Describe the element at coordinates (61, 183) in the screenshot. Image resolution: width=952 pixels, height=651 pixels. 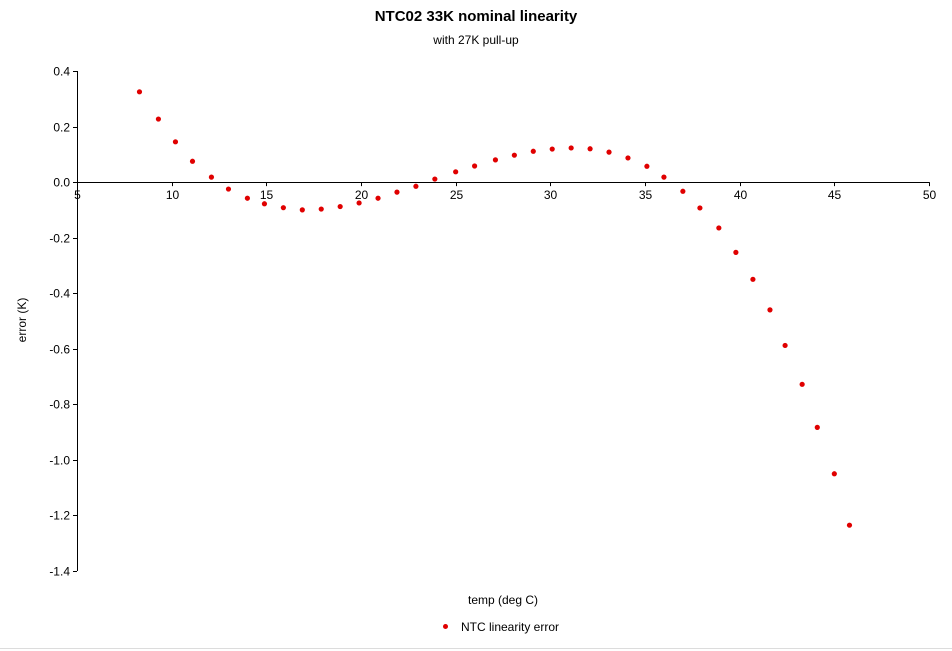
I see `y-tick-label: 0.0` at that location.